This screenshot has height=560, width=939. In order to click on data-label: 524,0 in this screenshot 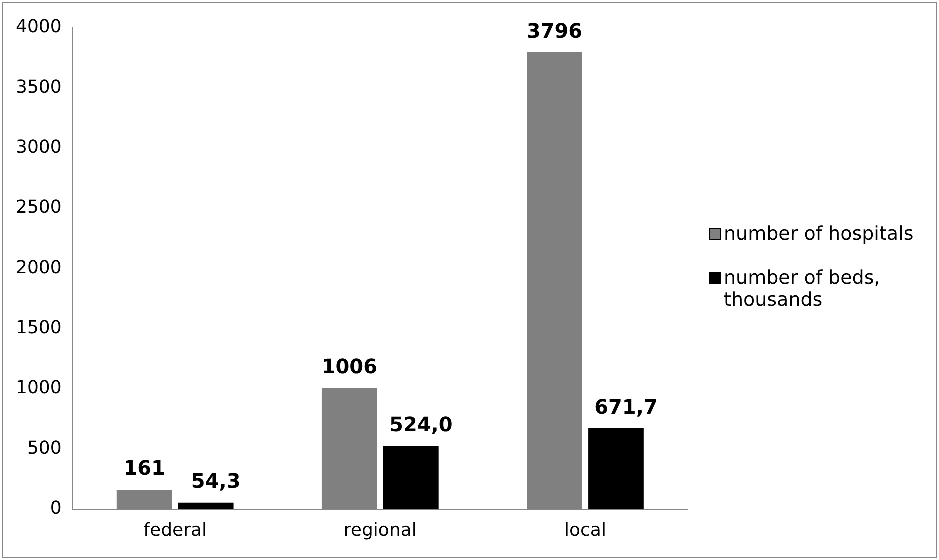, I will do `click(421, 424)`.